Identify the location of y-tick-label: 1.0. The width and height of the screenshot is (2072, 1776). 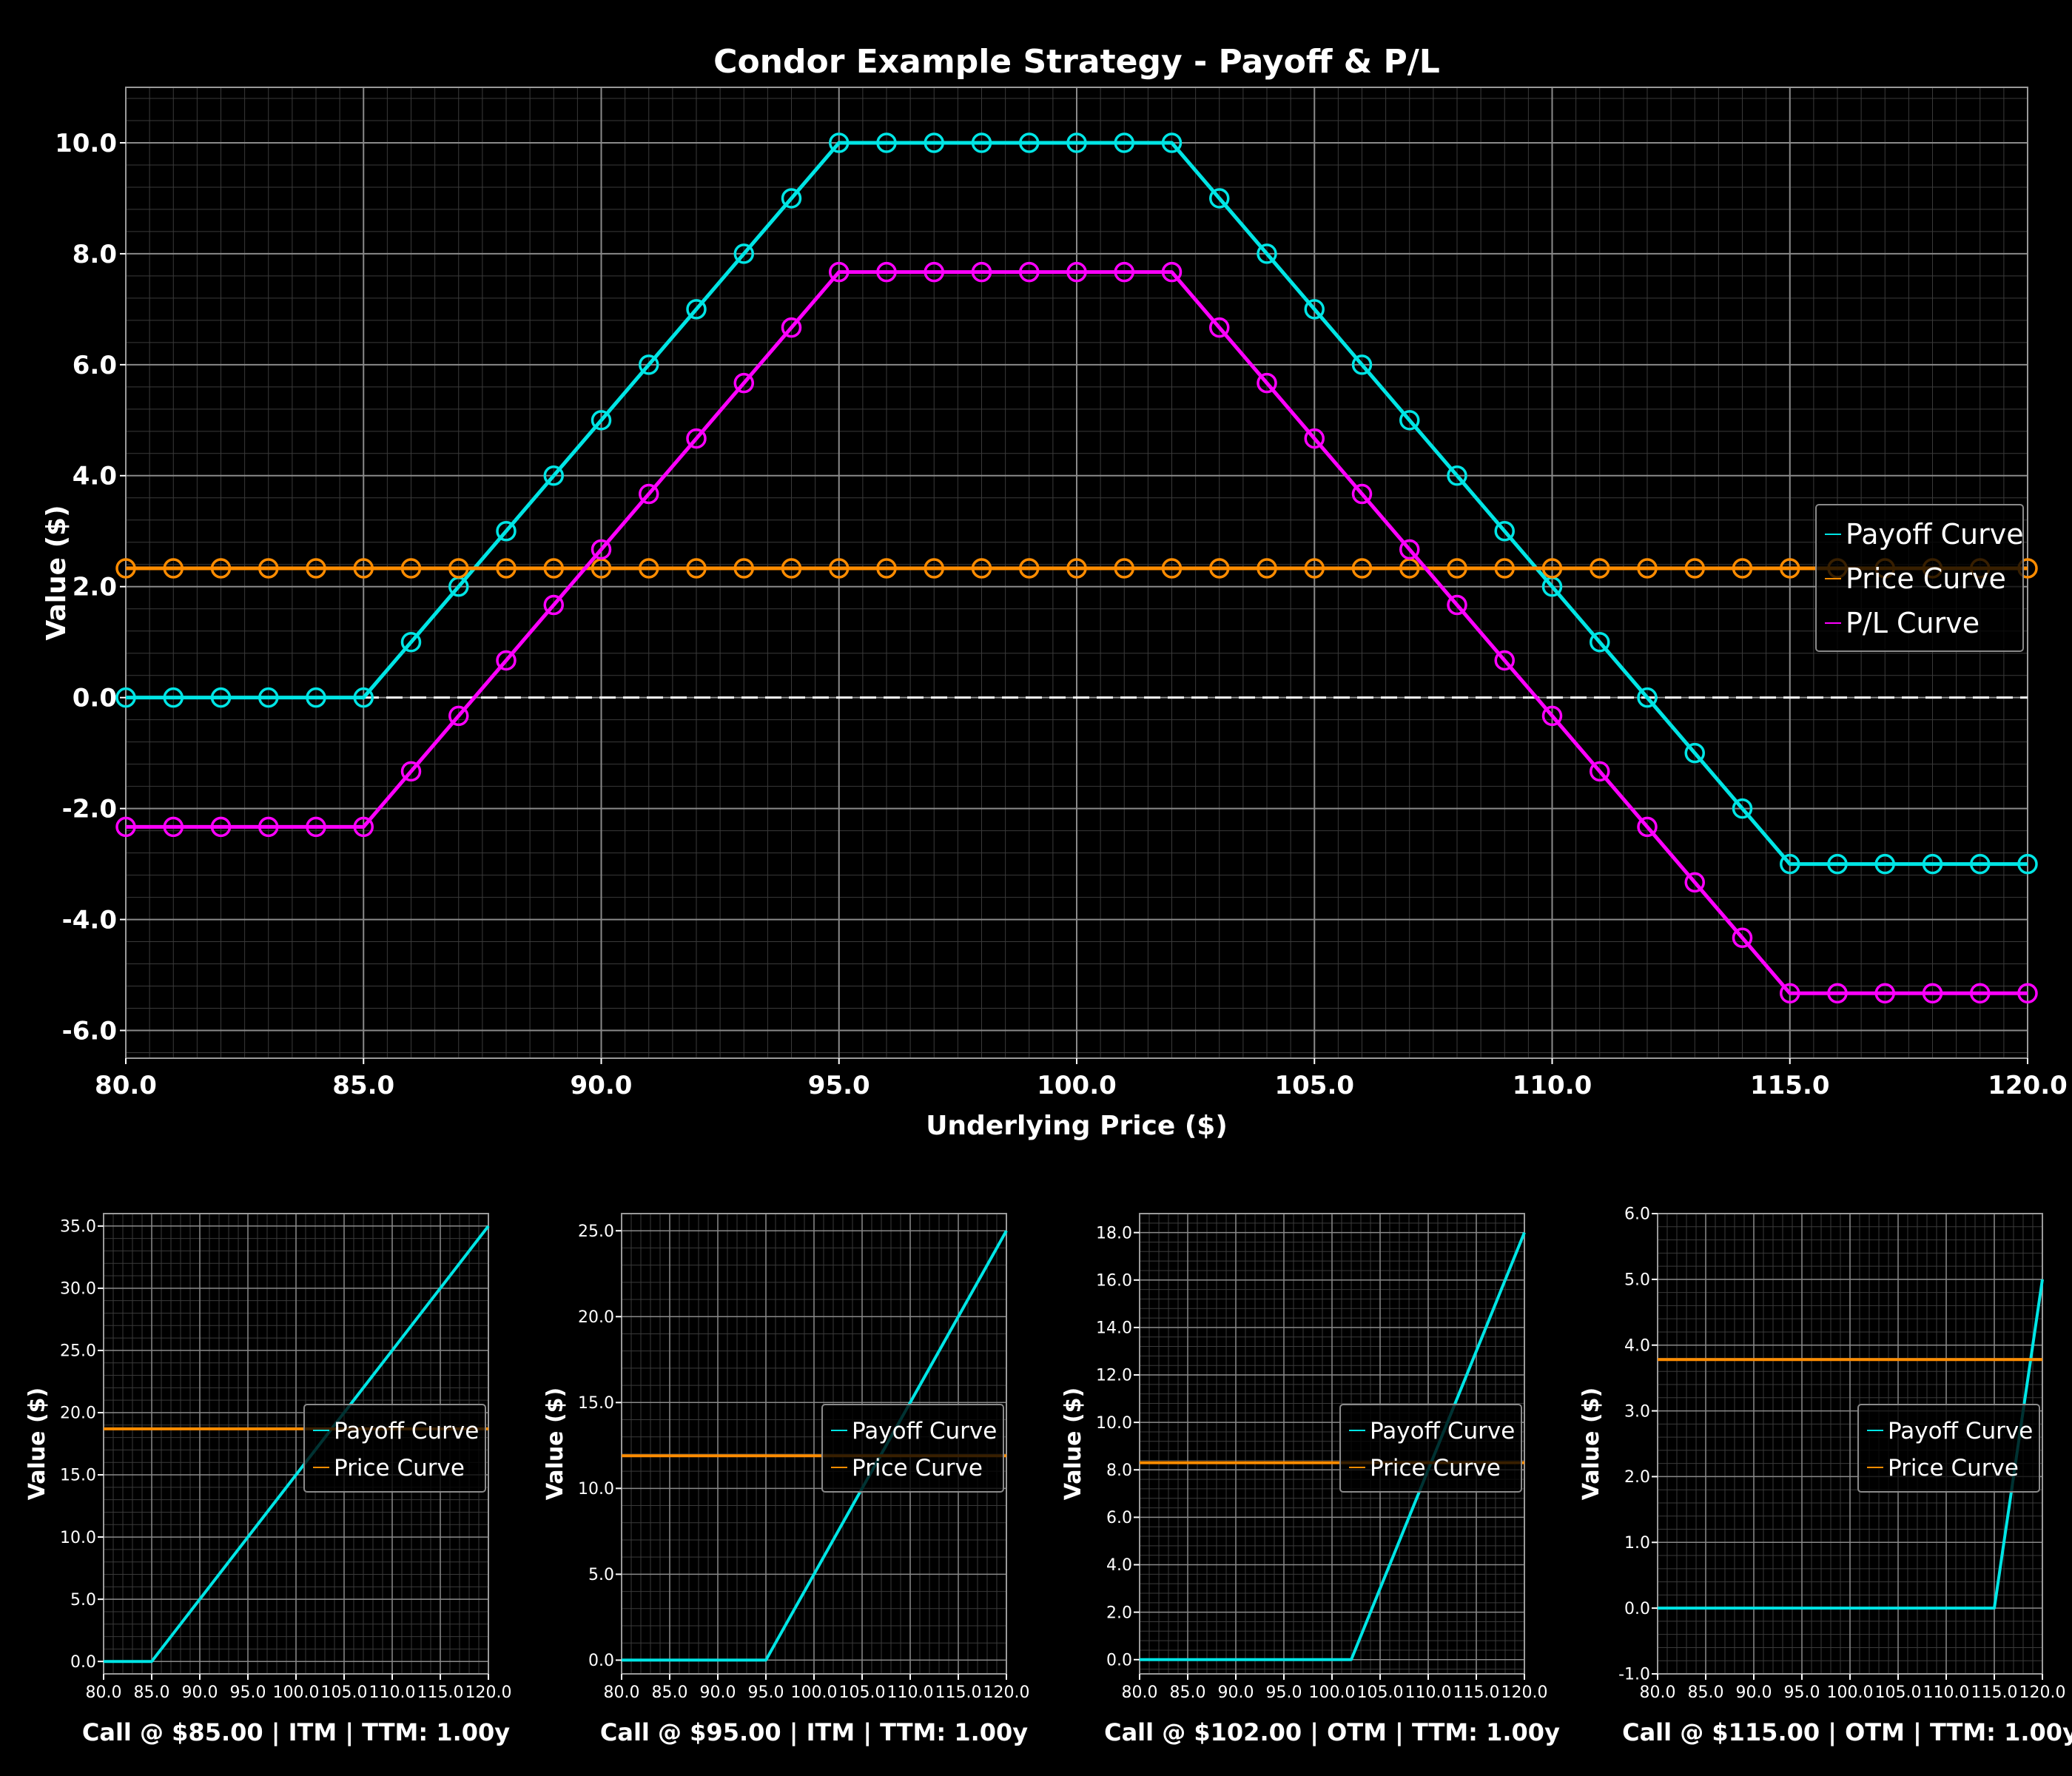
(1637, 1543).